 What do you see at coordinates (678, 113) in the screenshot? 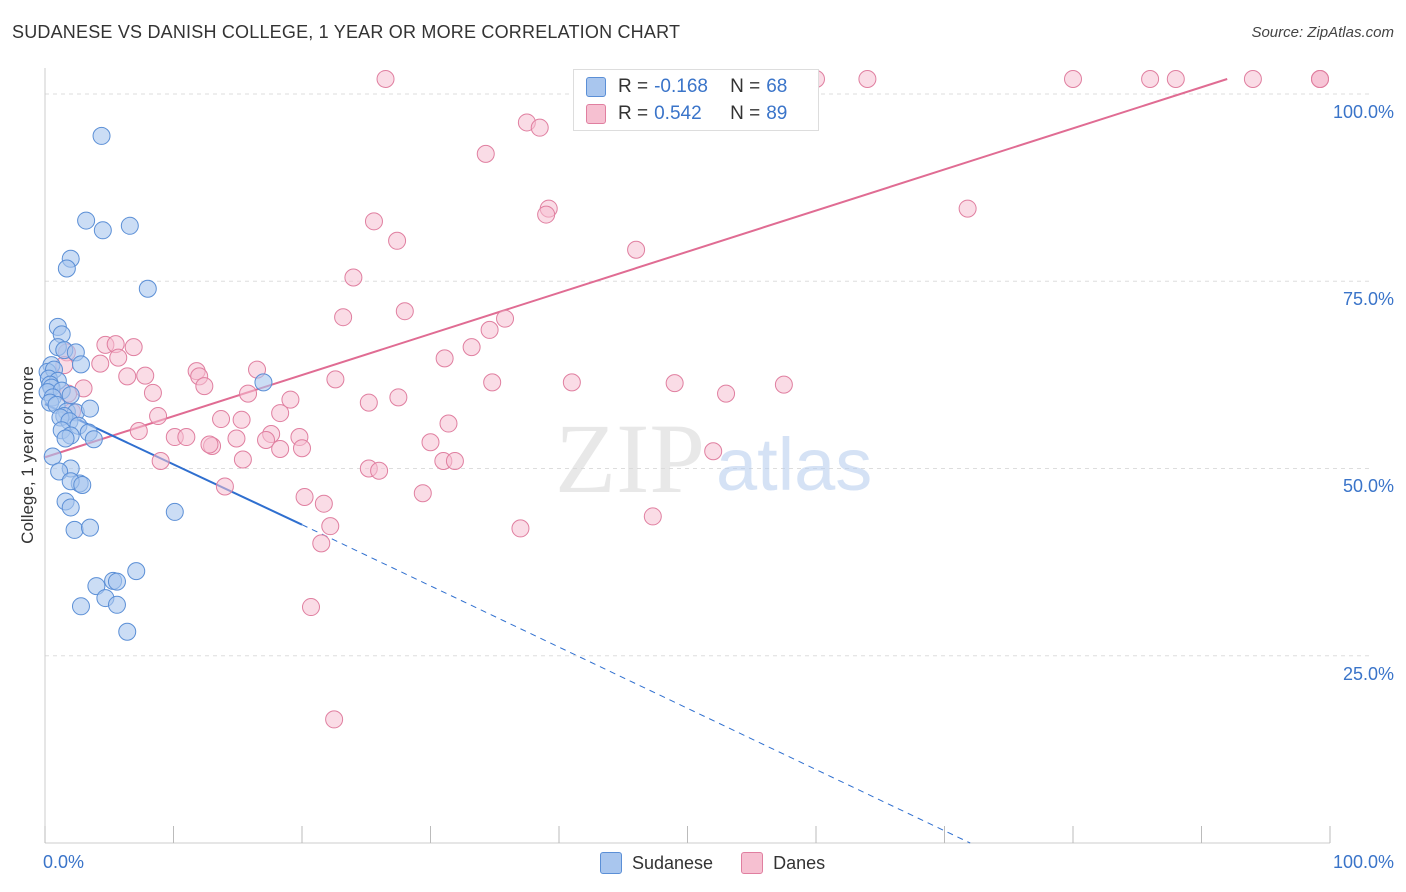
I see `r-value: 0.542` at bounding box center [678, 113].